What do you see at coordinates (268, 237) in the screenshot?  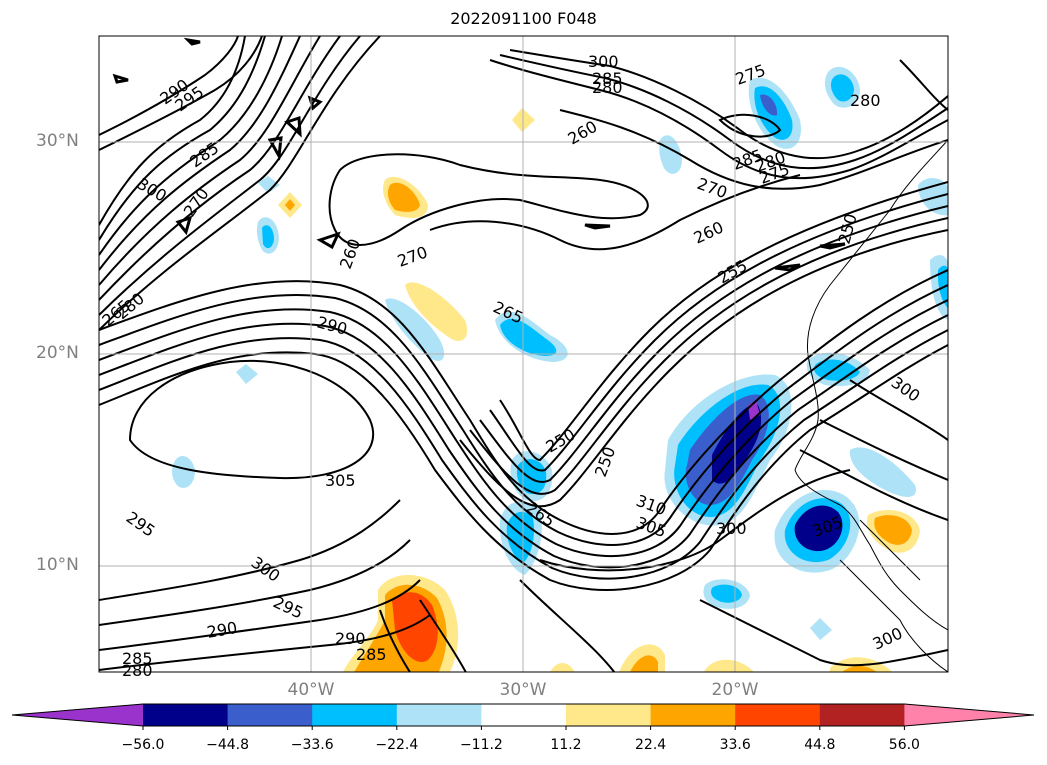 I see `negative-anomaly-small-3-core` at bounding box center [268, 237].